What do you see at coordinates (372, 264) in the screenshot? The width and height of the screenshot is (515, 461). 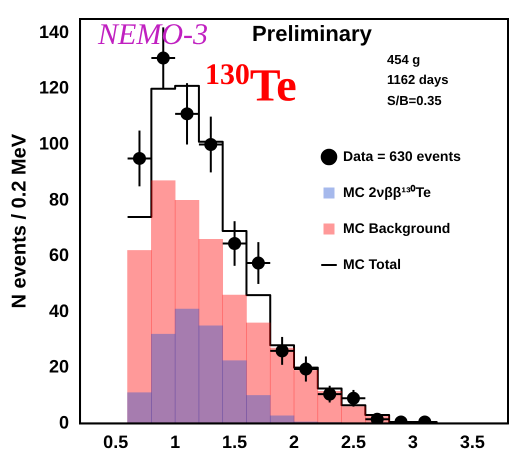 I see `legend-label: MC Total` at bounding box center [372, 264].